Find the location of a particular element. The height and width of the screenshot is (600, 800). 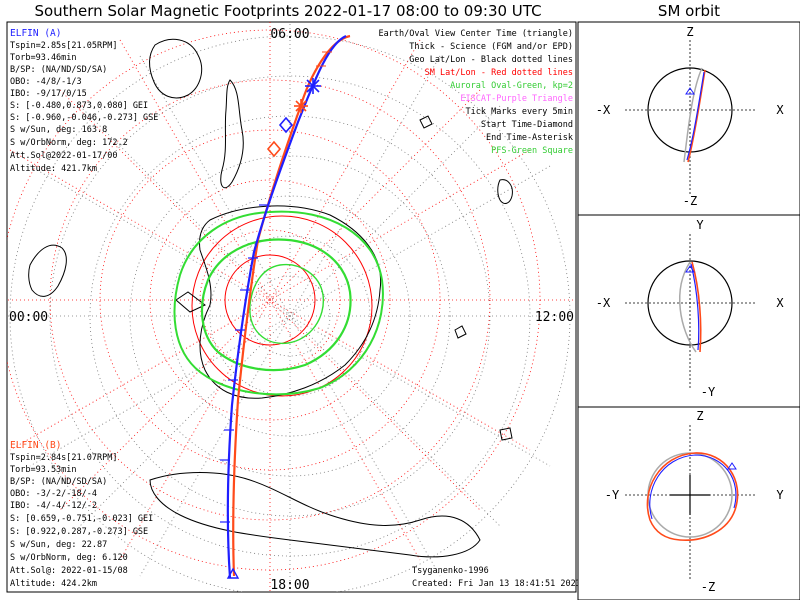

elfin-b-ticks is located at coordinates (324, 59).